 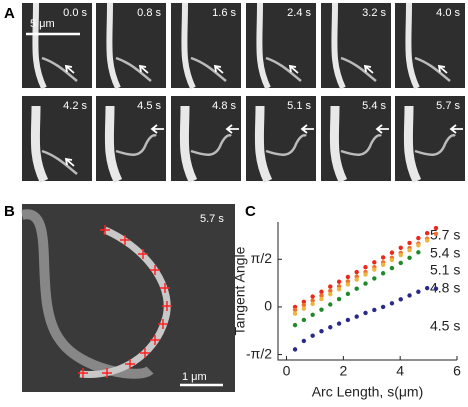 I want to click on scale-label: 5 μm, so click(x=42, y=24).